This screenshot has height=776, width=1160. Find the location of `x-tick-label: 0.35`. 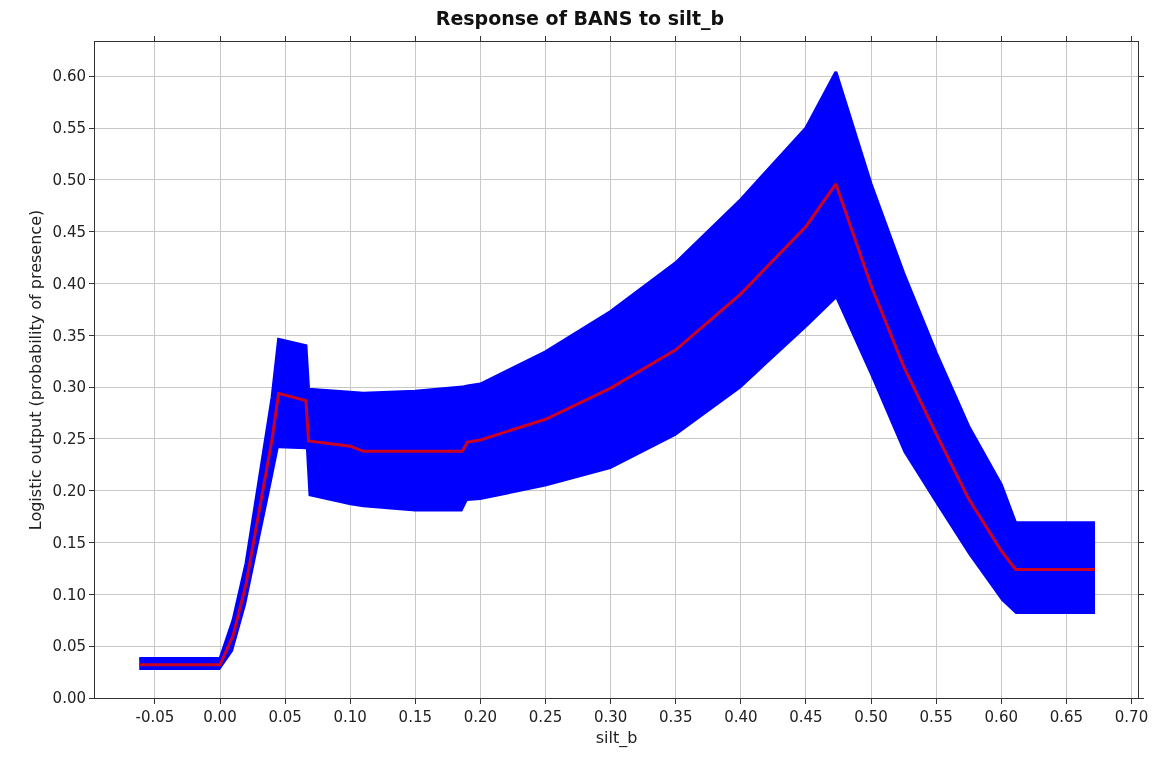

x-tick-label: 0.35 is located at coordinates (676, 717).